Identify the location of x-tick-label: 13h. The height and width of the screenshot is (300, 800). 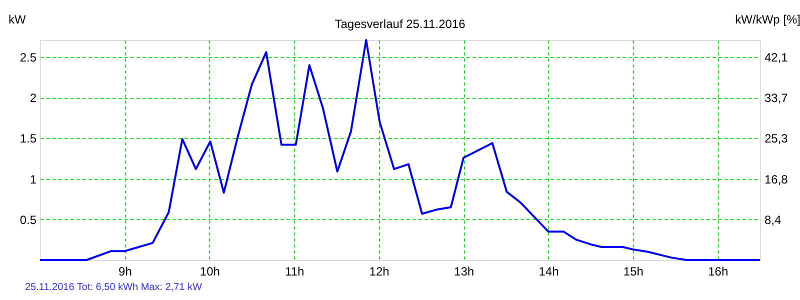
(464, 271).